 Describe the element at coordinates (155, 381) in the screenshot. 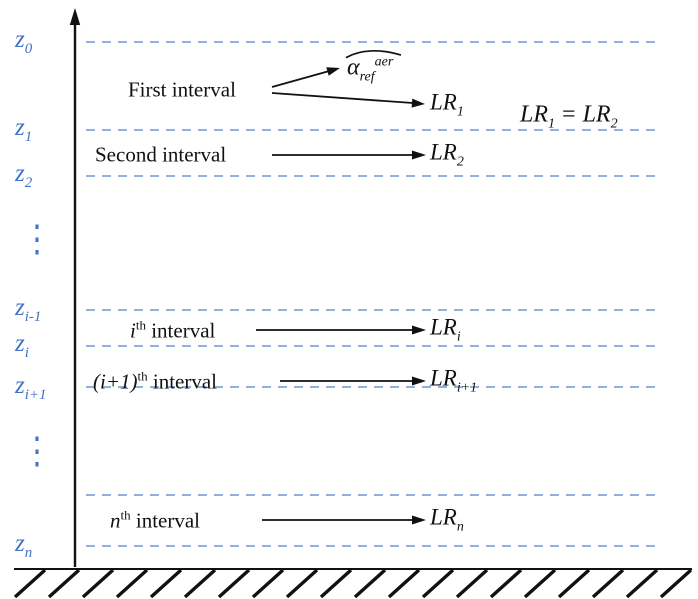

I see `i-plus-1th-interval-label: (i+1)th interval` at that location.